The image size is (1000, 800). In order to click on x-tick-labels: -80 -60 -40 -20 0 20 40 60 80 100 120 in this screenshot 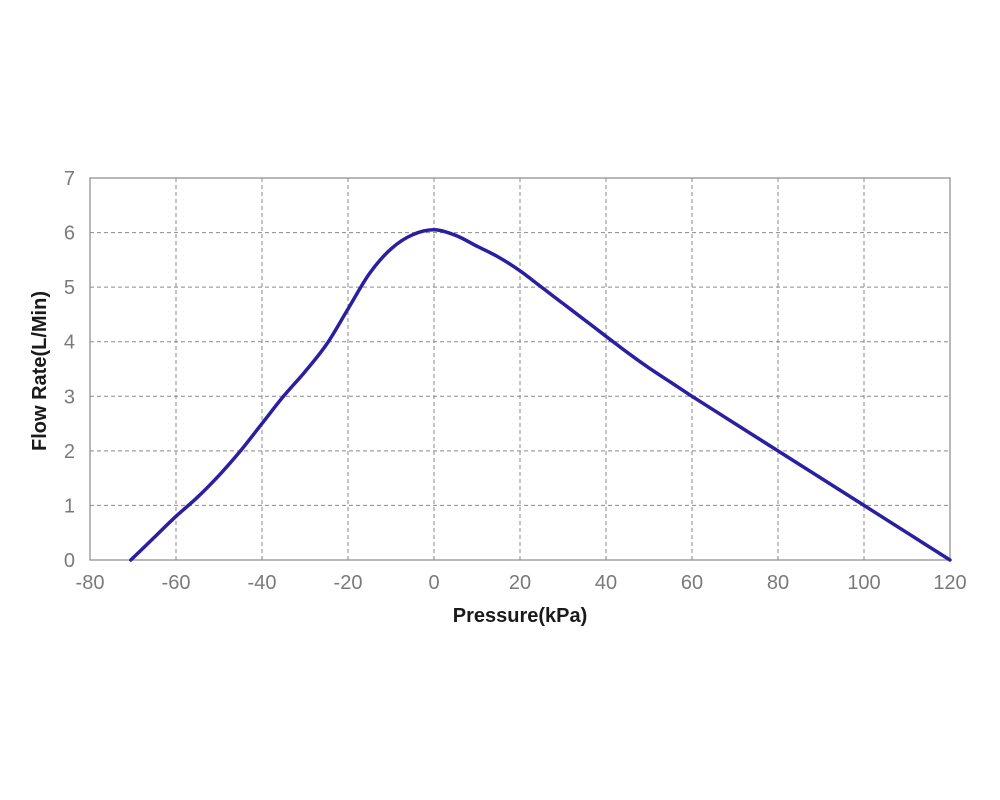, I will do `click(521, 583)`.